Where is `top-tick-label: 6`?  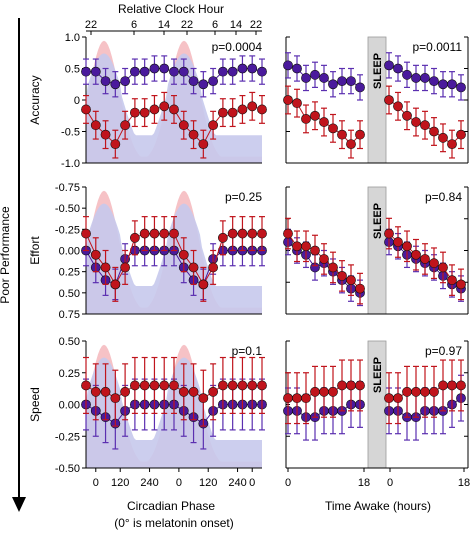
top-tick-label: 6 is located at coordinates (215, 25).